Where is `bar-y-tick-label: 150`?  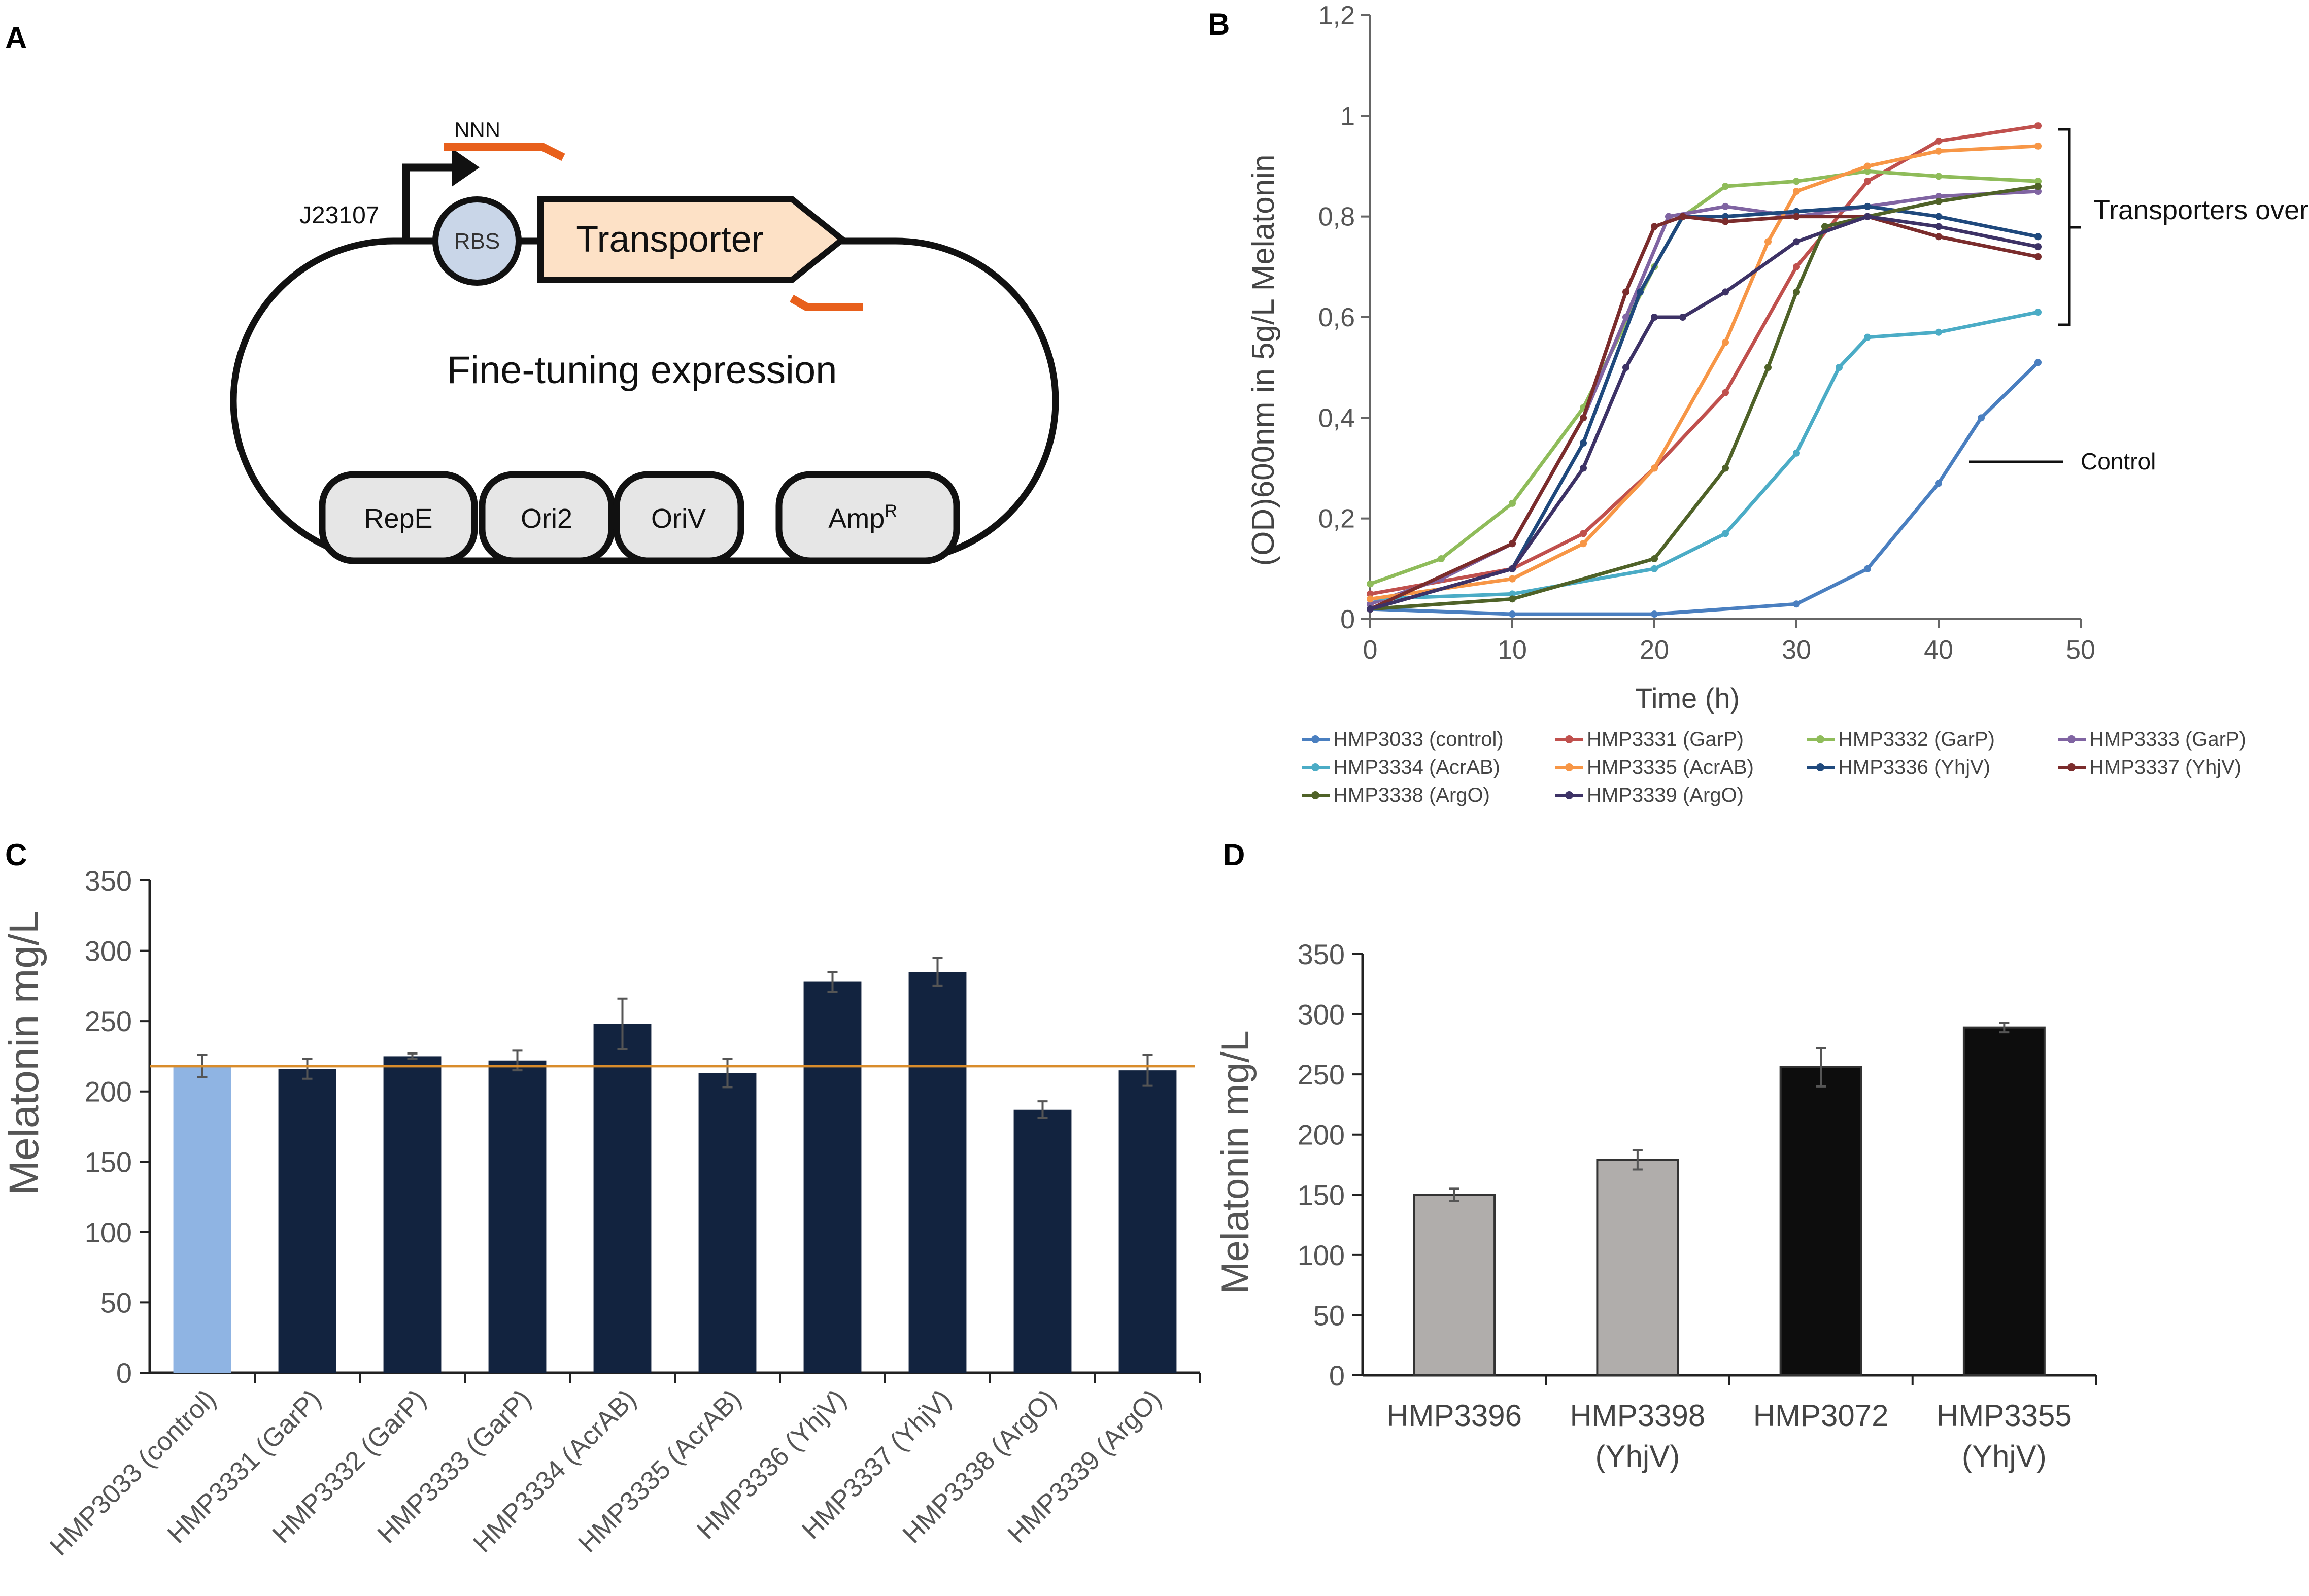 bar-y-tick-label: 150 is located at coordinates (108, 1162).